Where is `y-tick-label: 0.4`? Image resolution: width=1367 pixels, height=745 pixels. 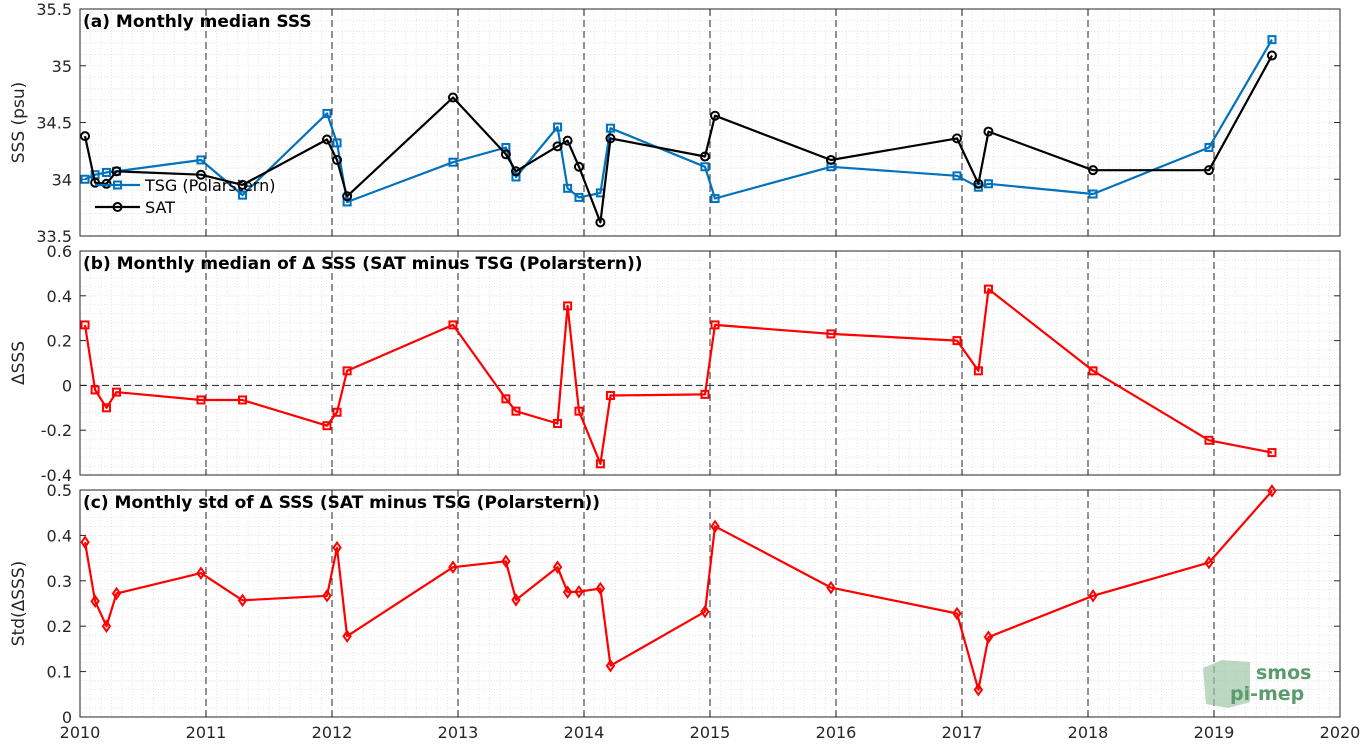
y-tick-label: 0.4 is located at coordinates (59, 535).